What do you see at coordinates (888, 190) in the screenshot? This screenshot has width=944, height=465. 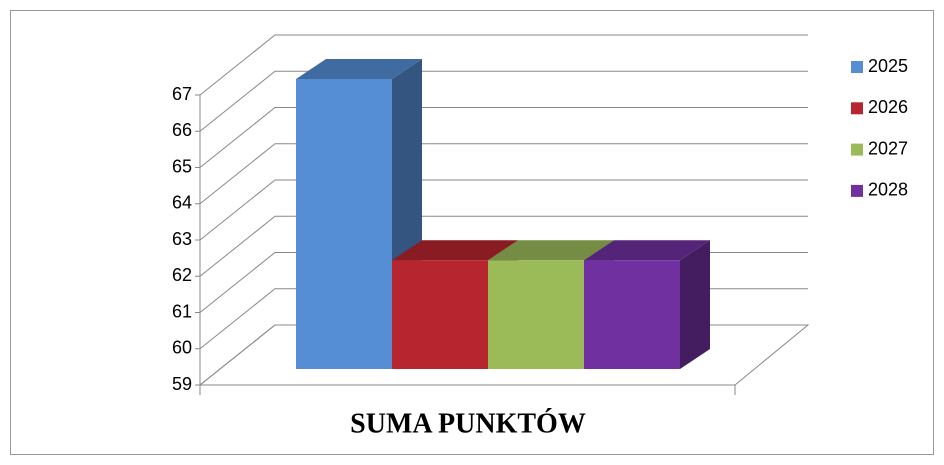 I see `legend-label: 2028` at bounding box center [888, 190].